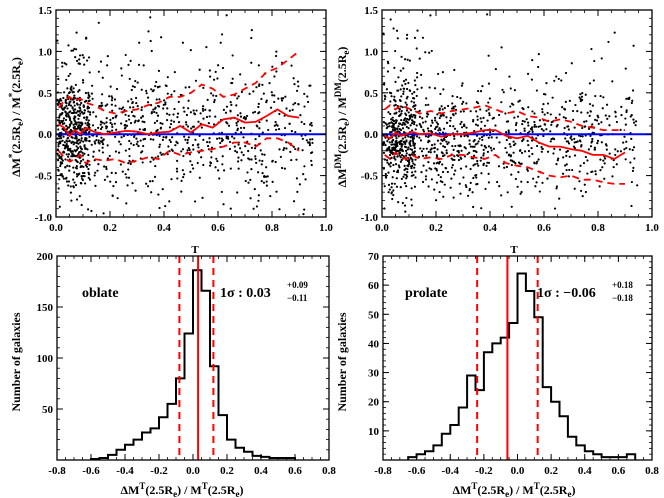 The height and width of the screenshot is (498, 664). Describe the element at coordinates (514, 489) in the screenshot. I see `x-axis-label: ΔMT(2.5Re) / MT(2.5Re)` at that location.